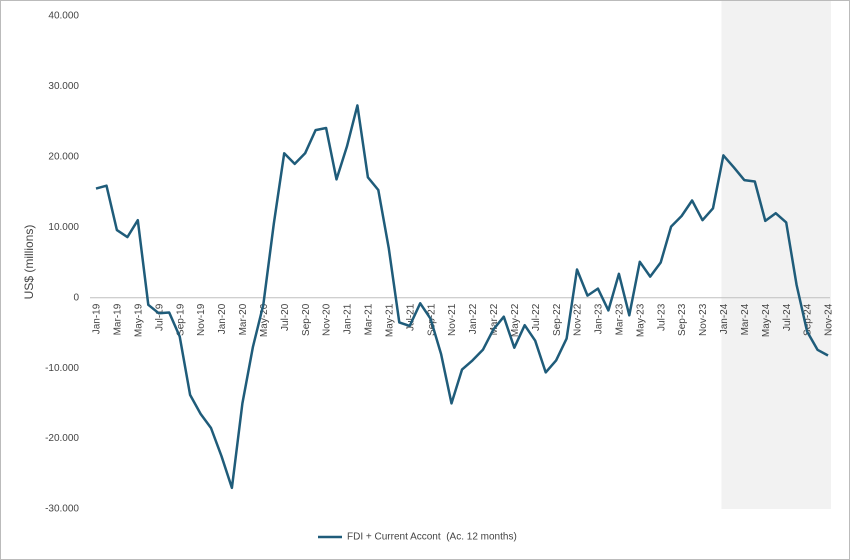 The image size is (850, 560). Describe the element at coordinates (159, 317) in the screenshot. I see `x-tick-label: Jul-19` at that location.